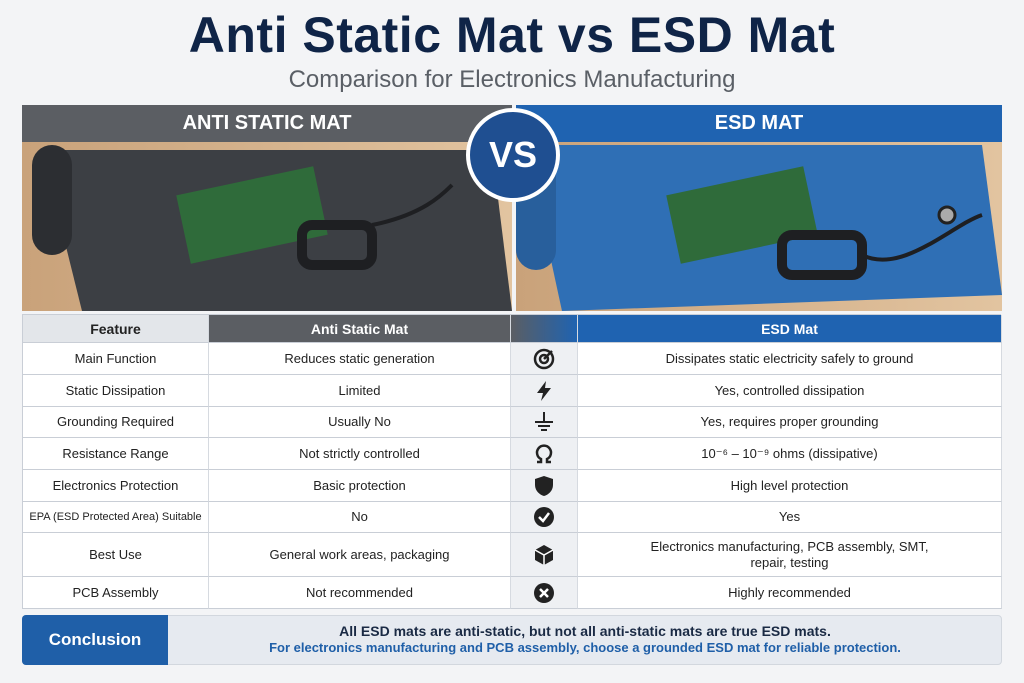 This screenshot has height=683, width=1024. I want to click on anti-static-cell: Usually No, so click(360, 422).